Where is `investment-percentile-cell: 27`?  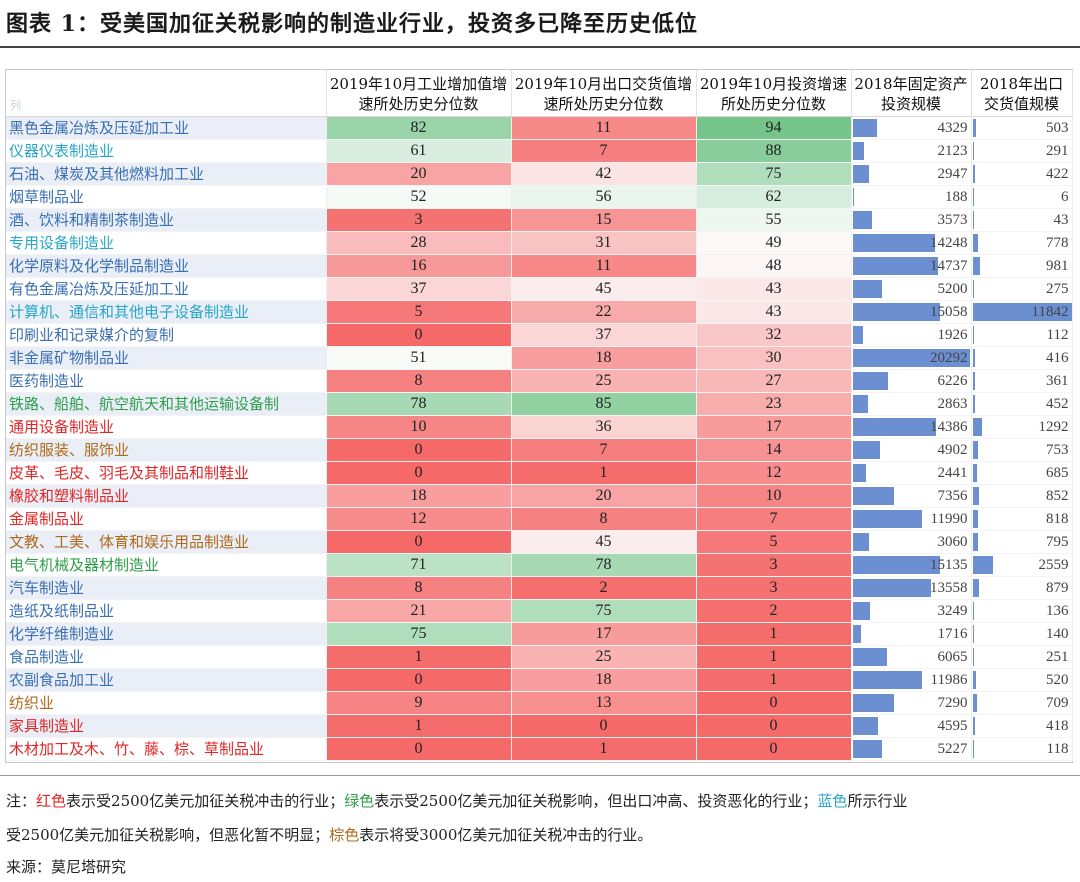 investment-percentile-cell: 27 is located at coordinates (774, 381).